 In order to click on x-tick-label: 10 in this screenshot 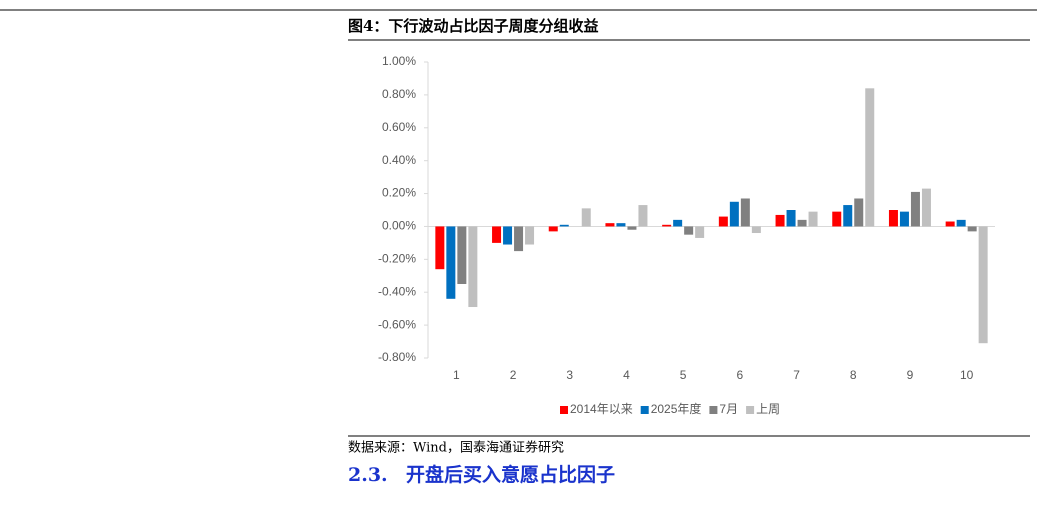, I will do `click(967, 375)`.